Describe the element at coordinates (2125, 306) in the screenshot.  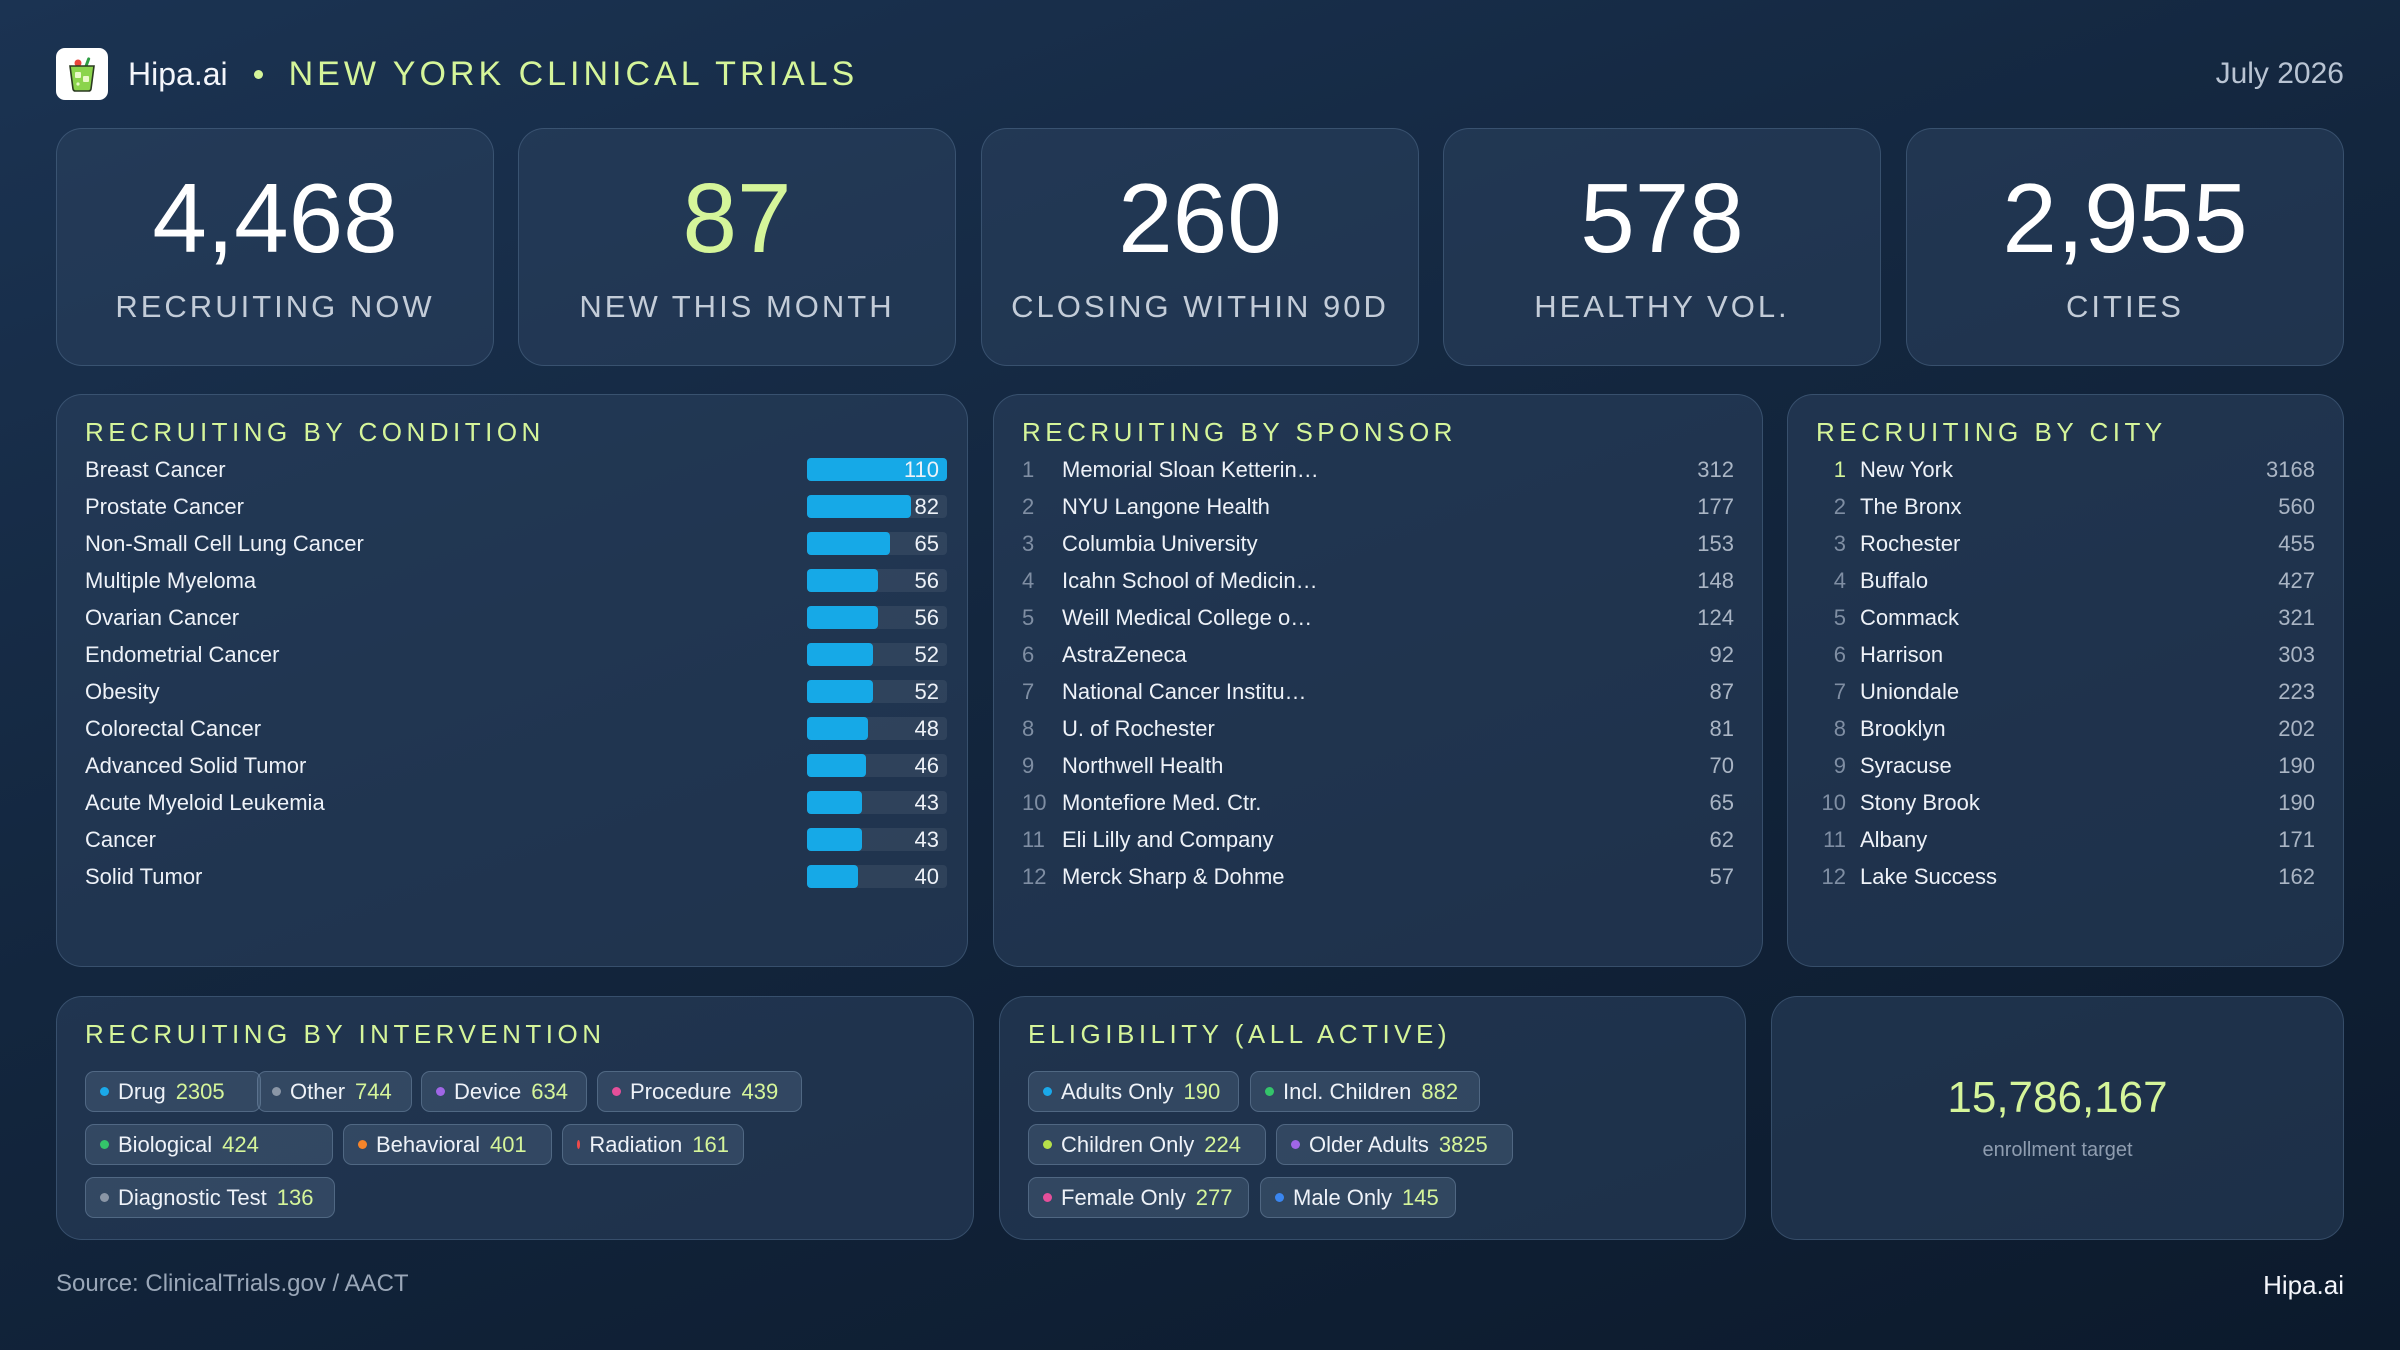
I see `kpi-label: CITIES` at that location.